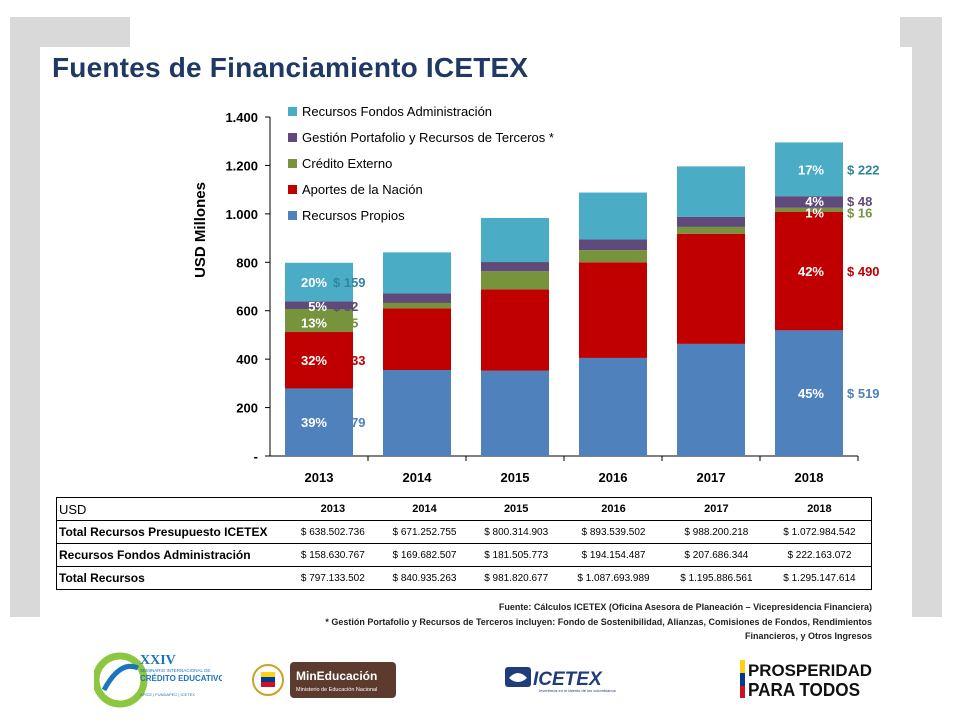  What do you see at coordinates (516, 532) in the screenshot?
I see `table-cell: $ 800.314.903` at bounding box center [516, 532].